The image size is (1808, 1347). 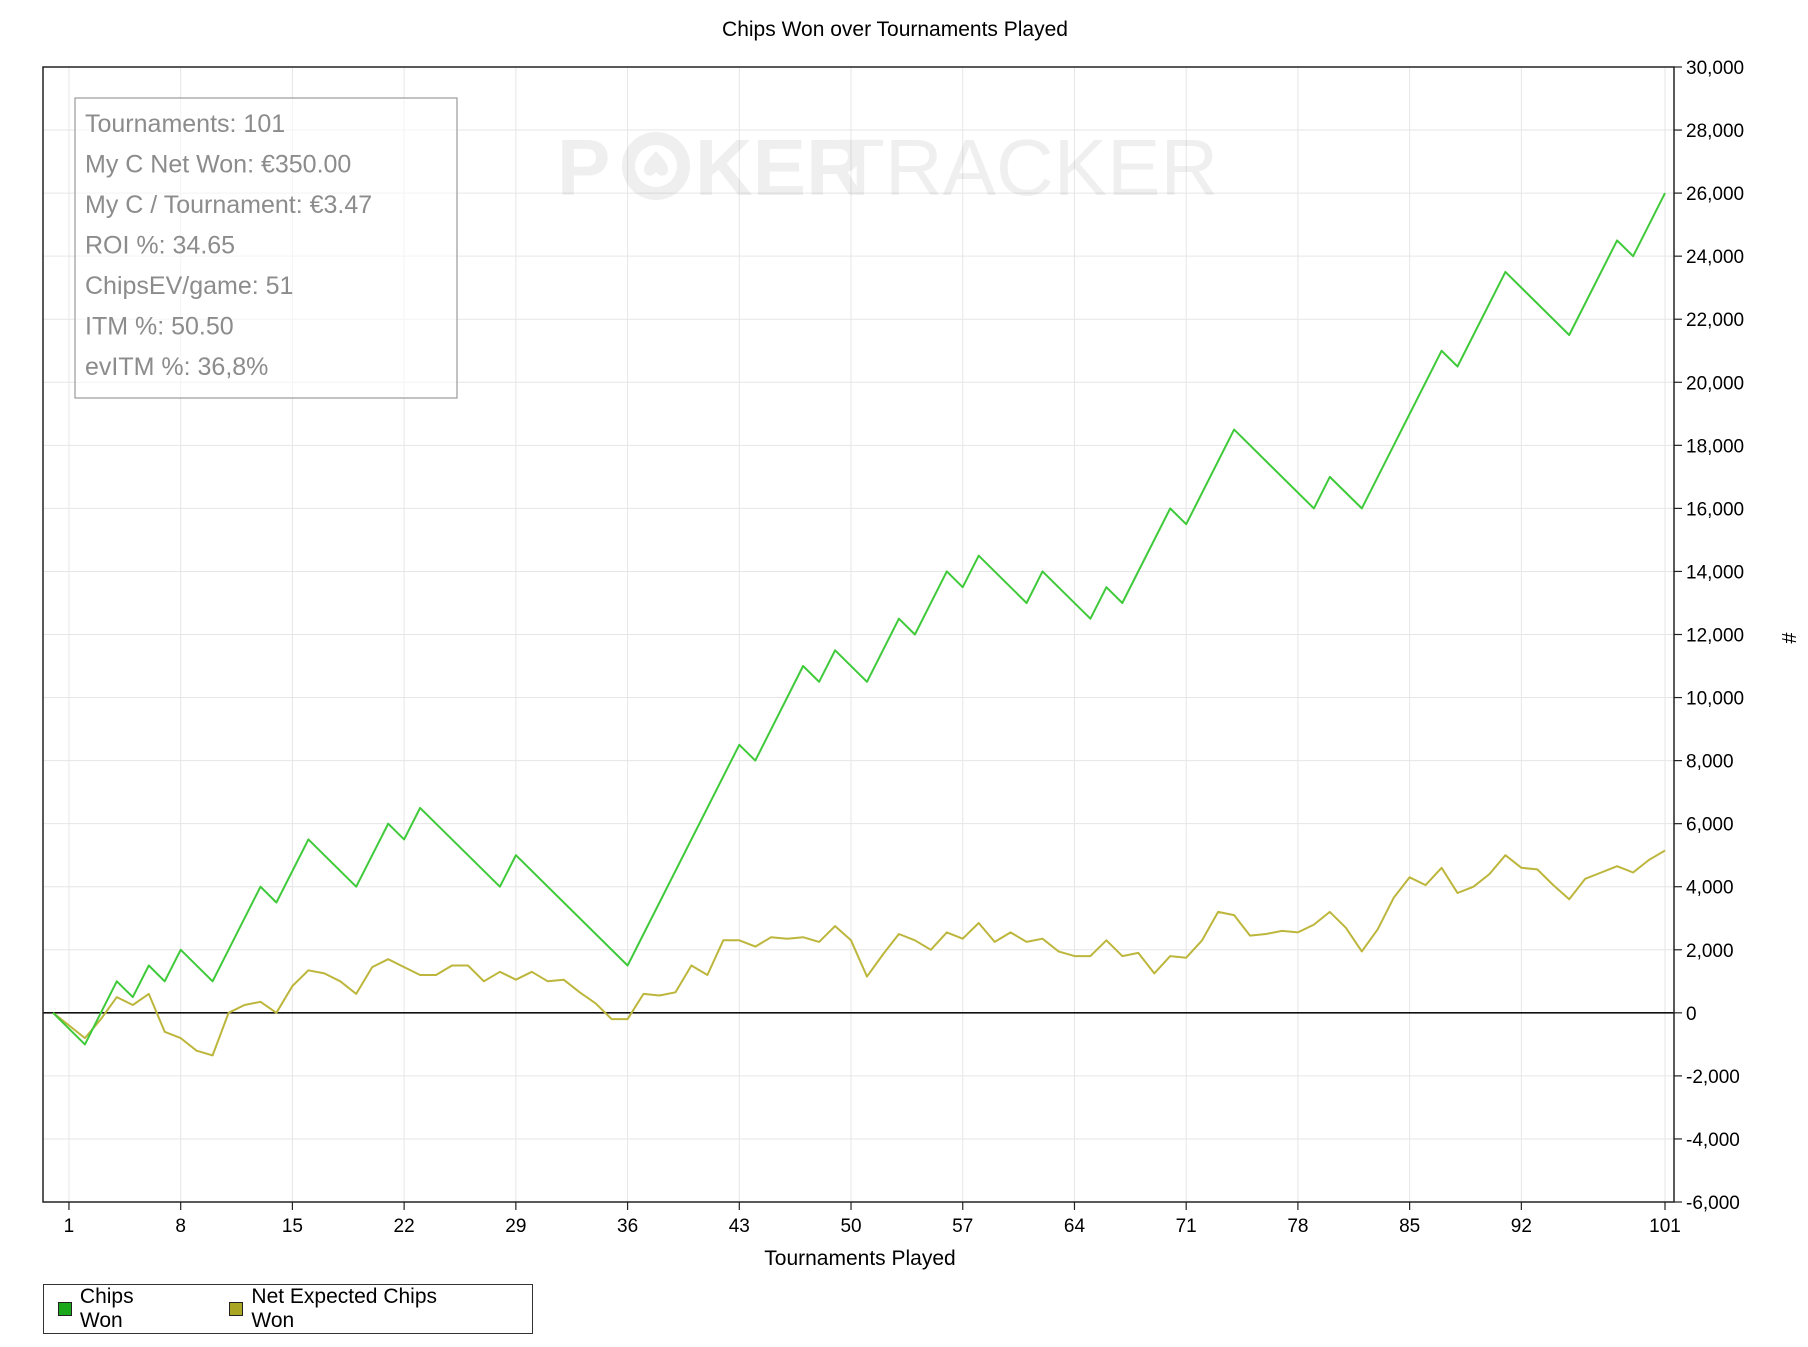 I want to click on legend-swatch-chips-won, so click(x=65, y=1309).